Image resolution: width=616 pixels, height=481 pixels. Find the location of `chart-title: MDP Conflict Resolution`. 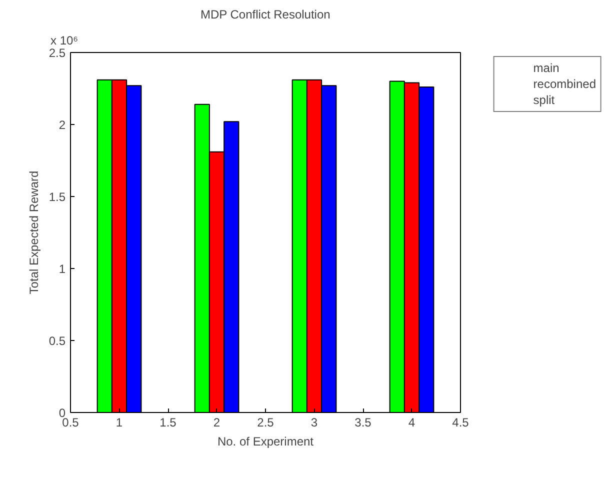

chart-title: MDP Conflict Resolution is located at coordinates (265, 15).